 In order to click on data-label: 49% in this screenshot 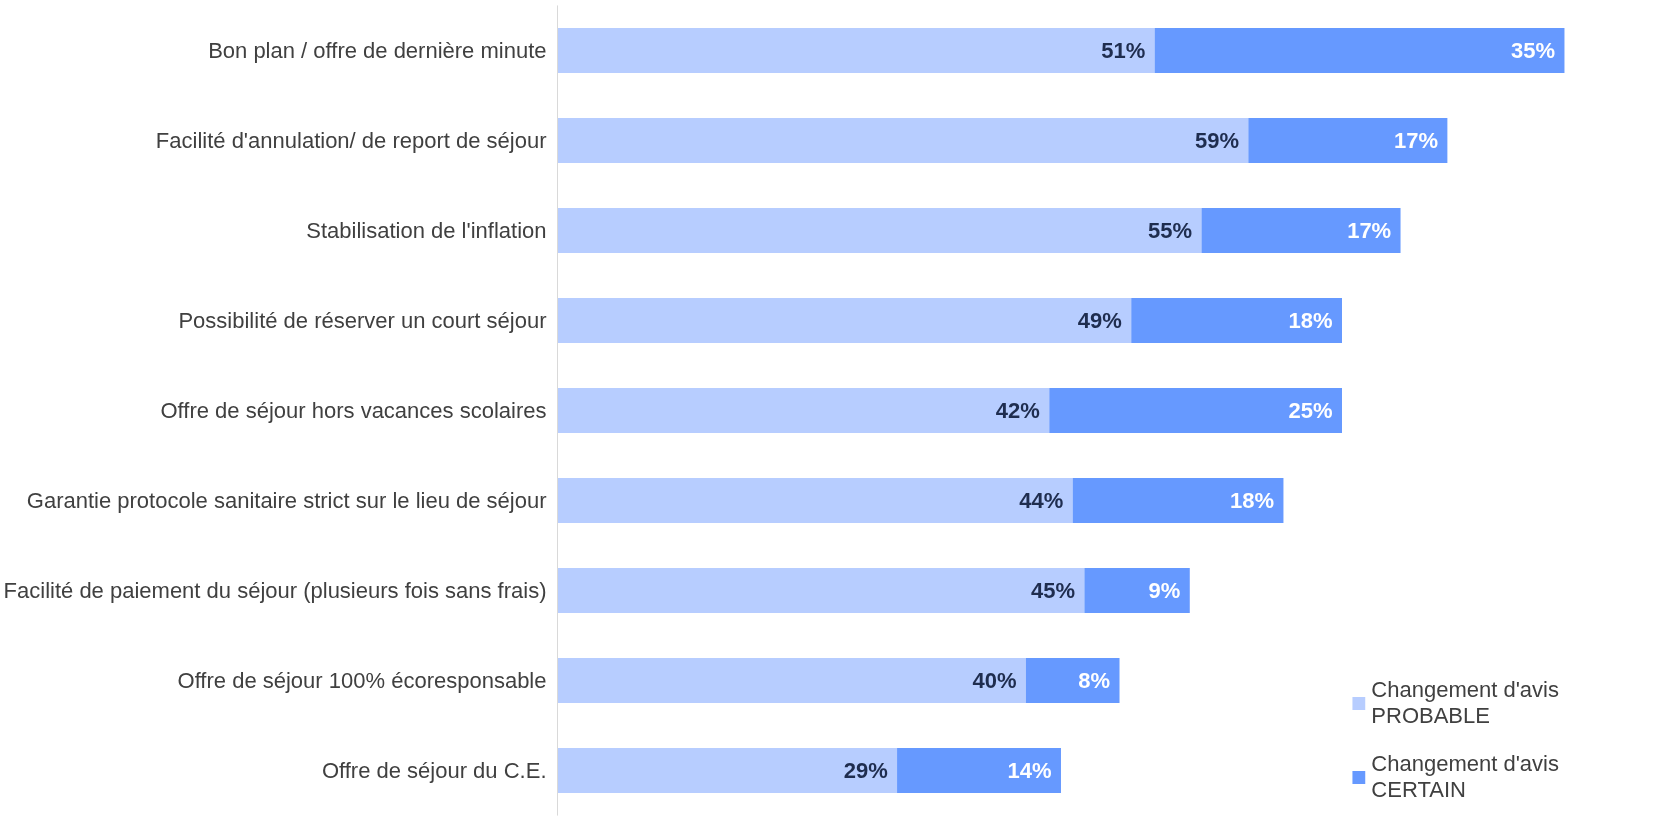, I will do `click(1099, 320)`.